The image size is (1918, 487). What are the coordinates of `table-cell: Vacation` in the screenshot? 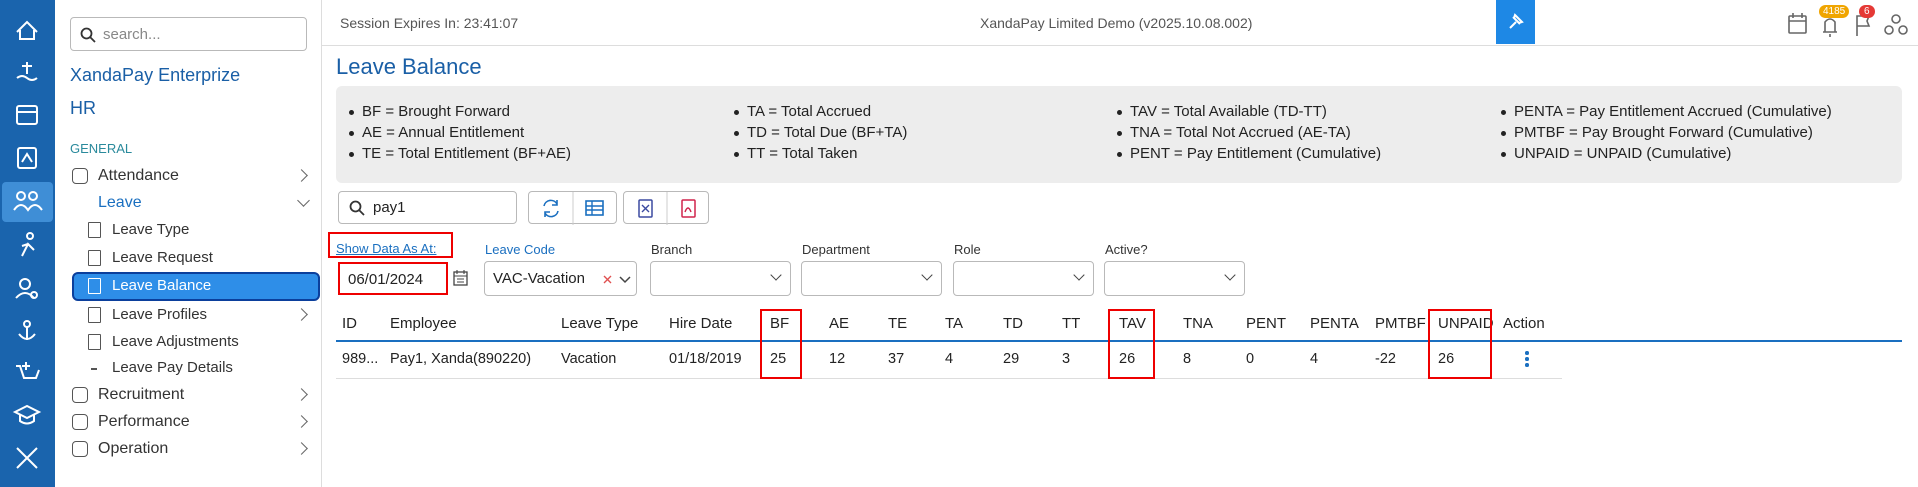 It's located at (589, 359).